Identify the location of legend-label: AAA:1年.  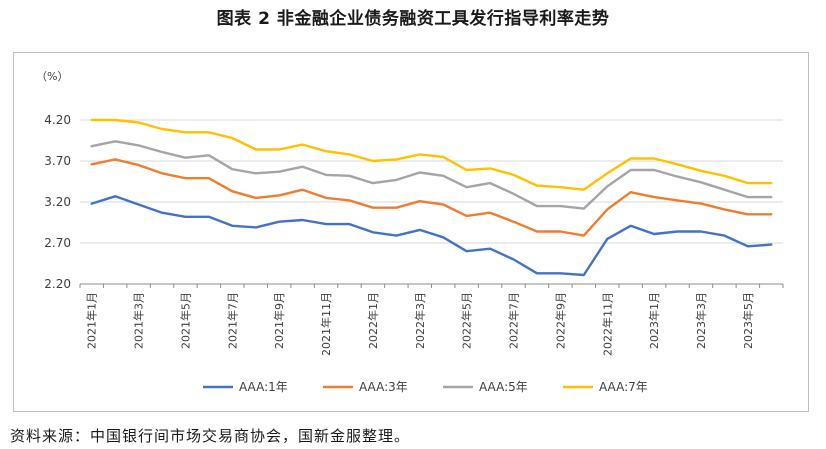
(263, 387).